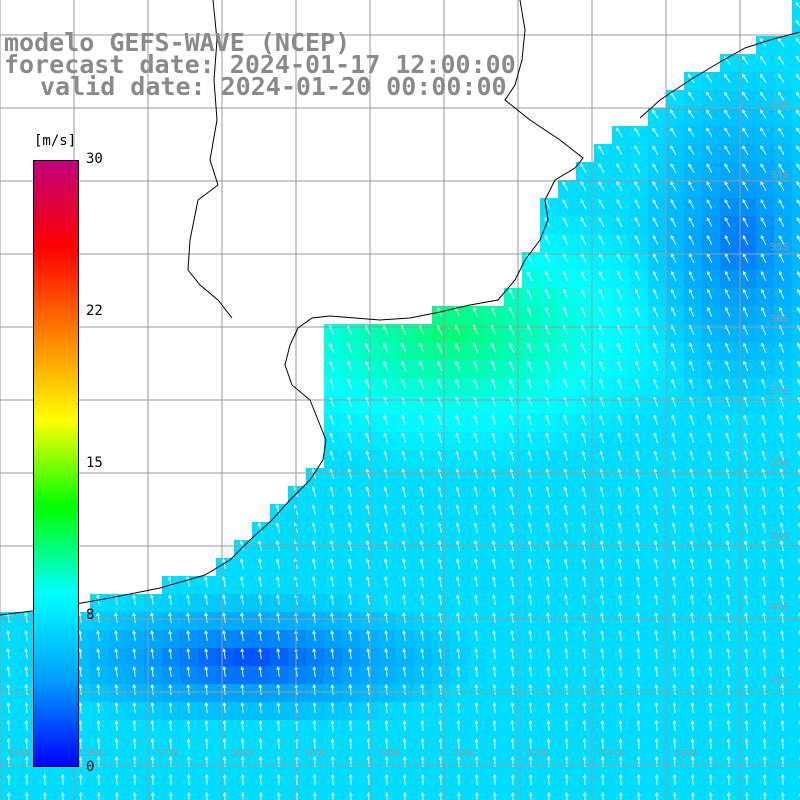 This screenshot has height=800, width=800. I want to click on title-valid-date: valid date: 2024-01-20 00:00:00, so click(273, 86).